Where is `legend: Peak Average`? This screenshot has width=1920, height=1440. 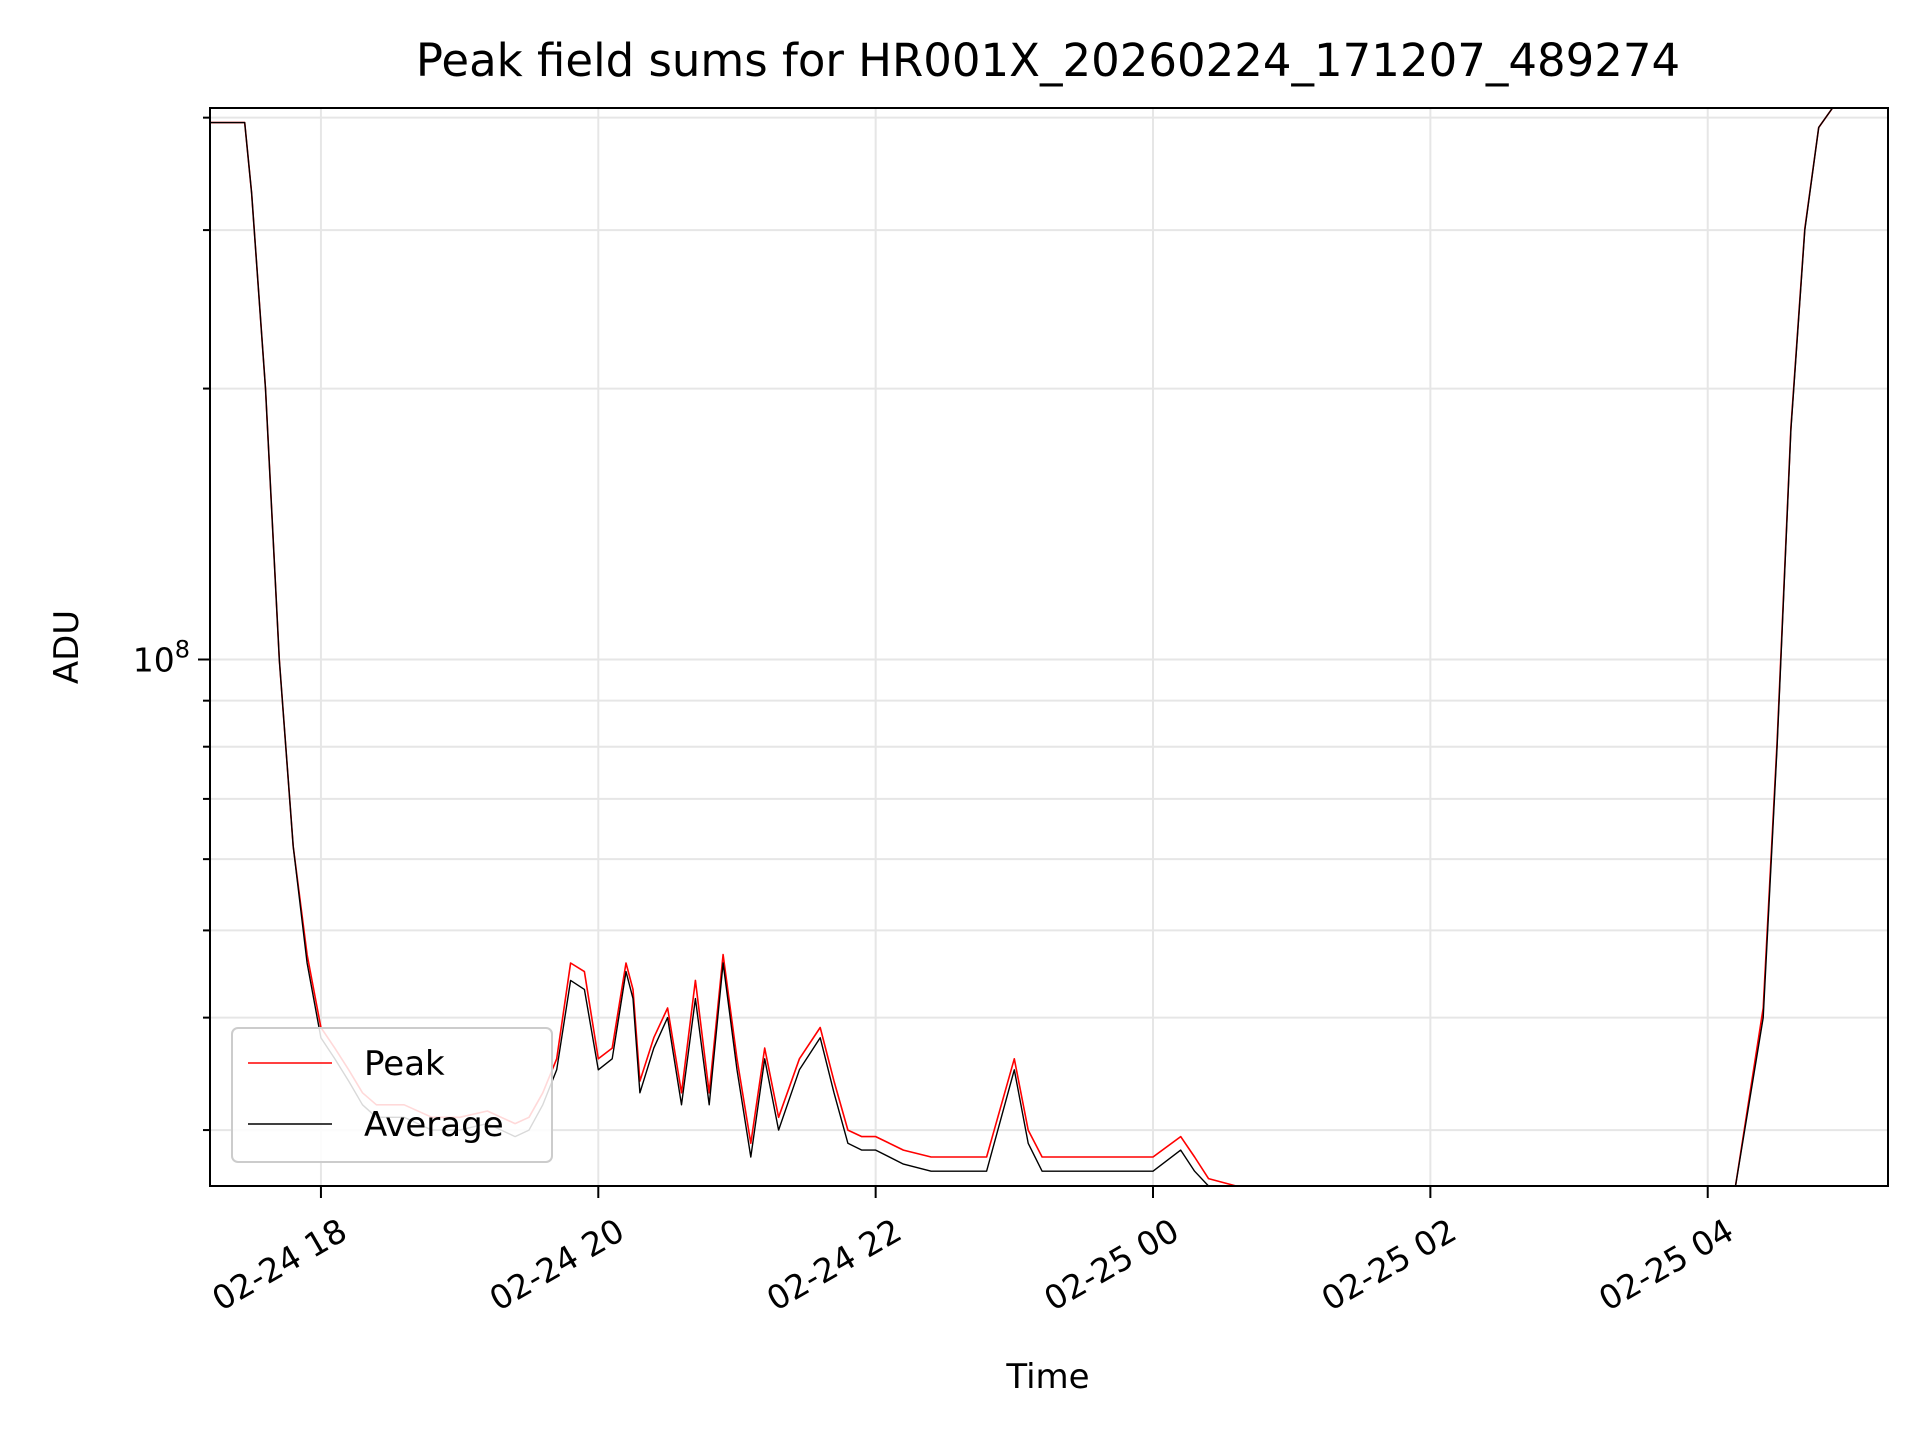 legend: Peak Average is located at coordinates (392, 1095).